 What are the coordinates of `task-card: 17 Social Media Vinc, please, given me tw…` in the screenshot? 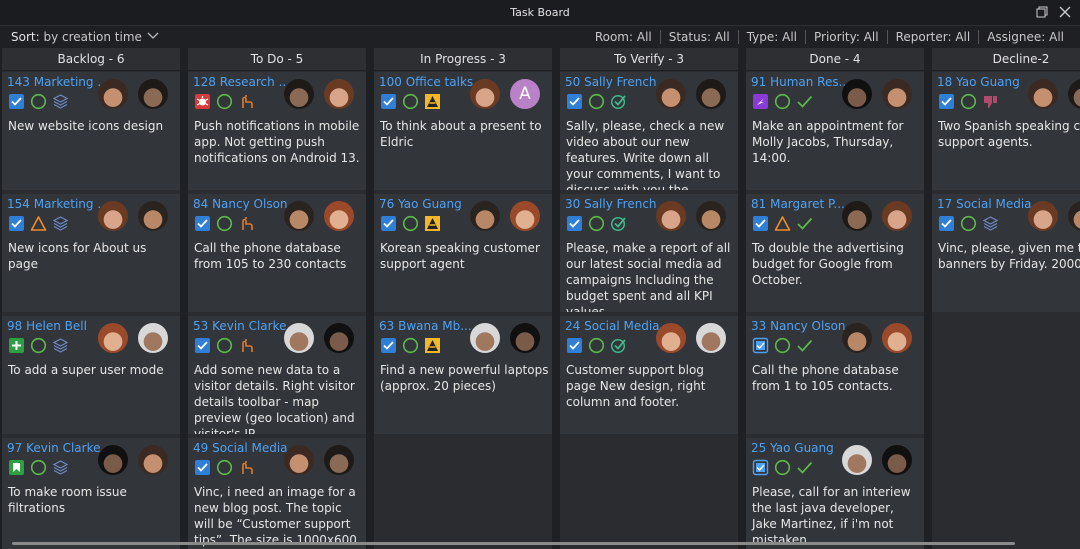 It's located at (1006, 253).